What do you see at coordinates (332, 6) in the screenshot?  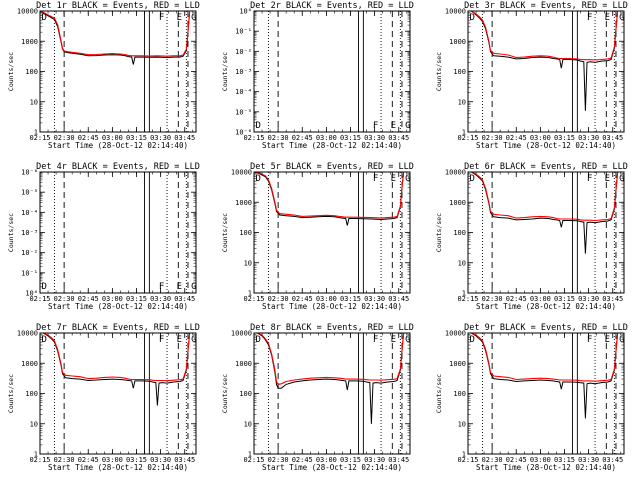 I see `panel-title: Det 2r BLACK = Events, RED = LLD` at bounding box center [332, 6].